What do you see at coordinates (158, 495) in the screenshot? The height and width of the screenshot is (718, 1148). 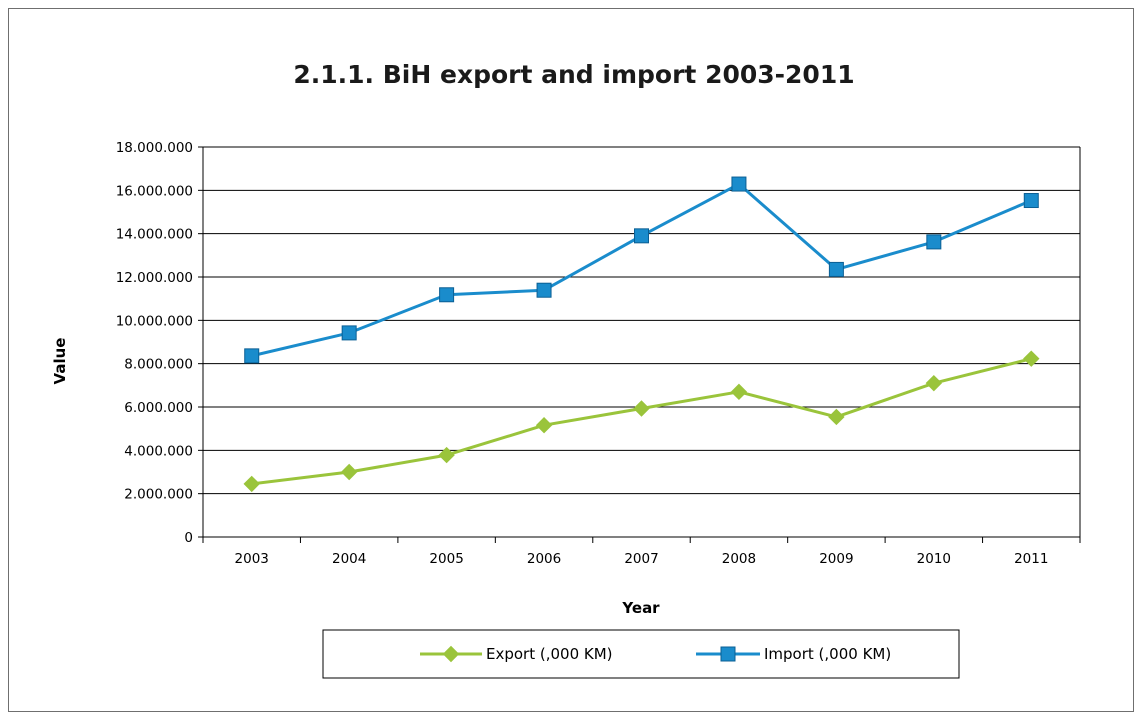 I see `y-tick-label: 2.000.000` at bounding box center [158, 495].